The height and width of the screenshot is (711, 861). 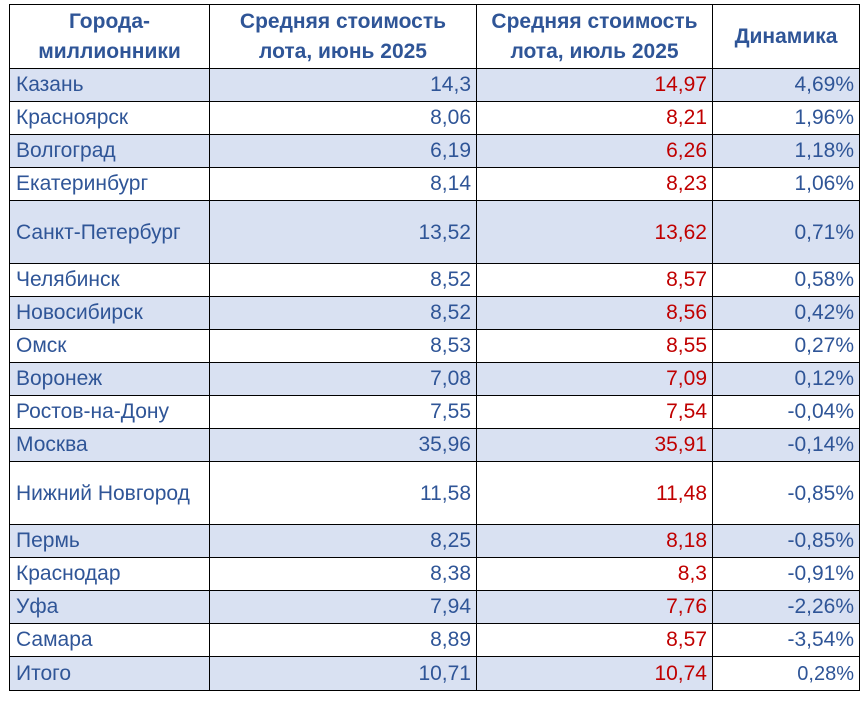 I want to click on city-cell: Омск, so click(x=109, y=346).